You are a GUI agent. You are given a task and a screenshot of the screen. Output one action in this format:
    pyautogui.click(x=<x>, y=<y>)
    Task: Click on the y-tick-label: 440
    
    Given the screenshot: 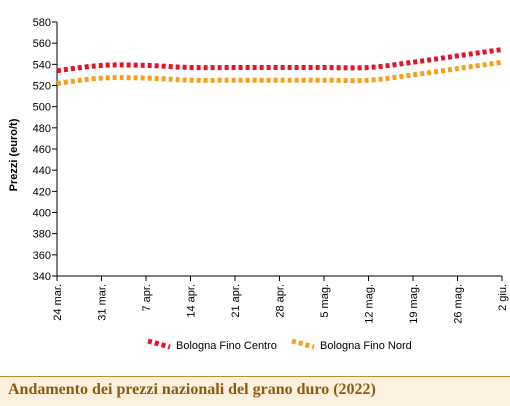 What is the action you would take?
    pyautogui.click(x=42, y=171)
    